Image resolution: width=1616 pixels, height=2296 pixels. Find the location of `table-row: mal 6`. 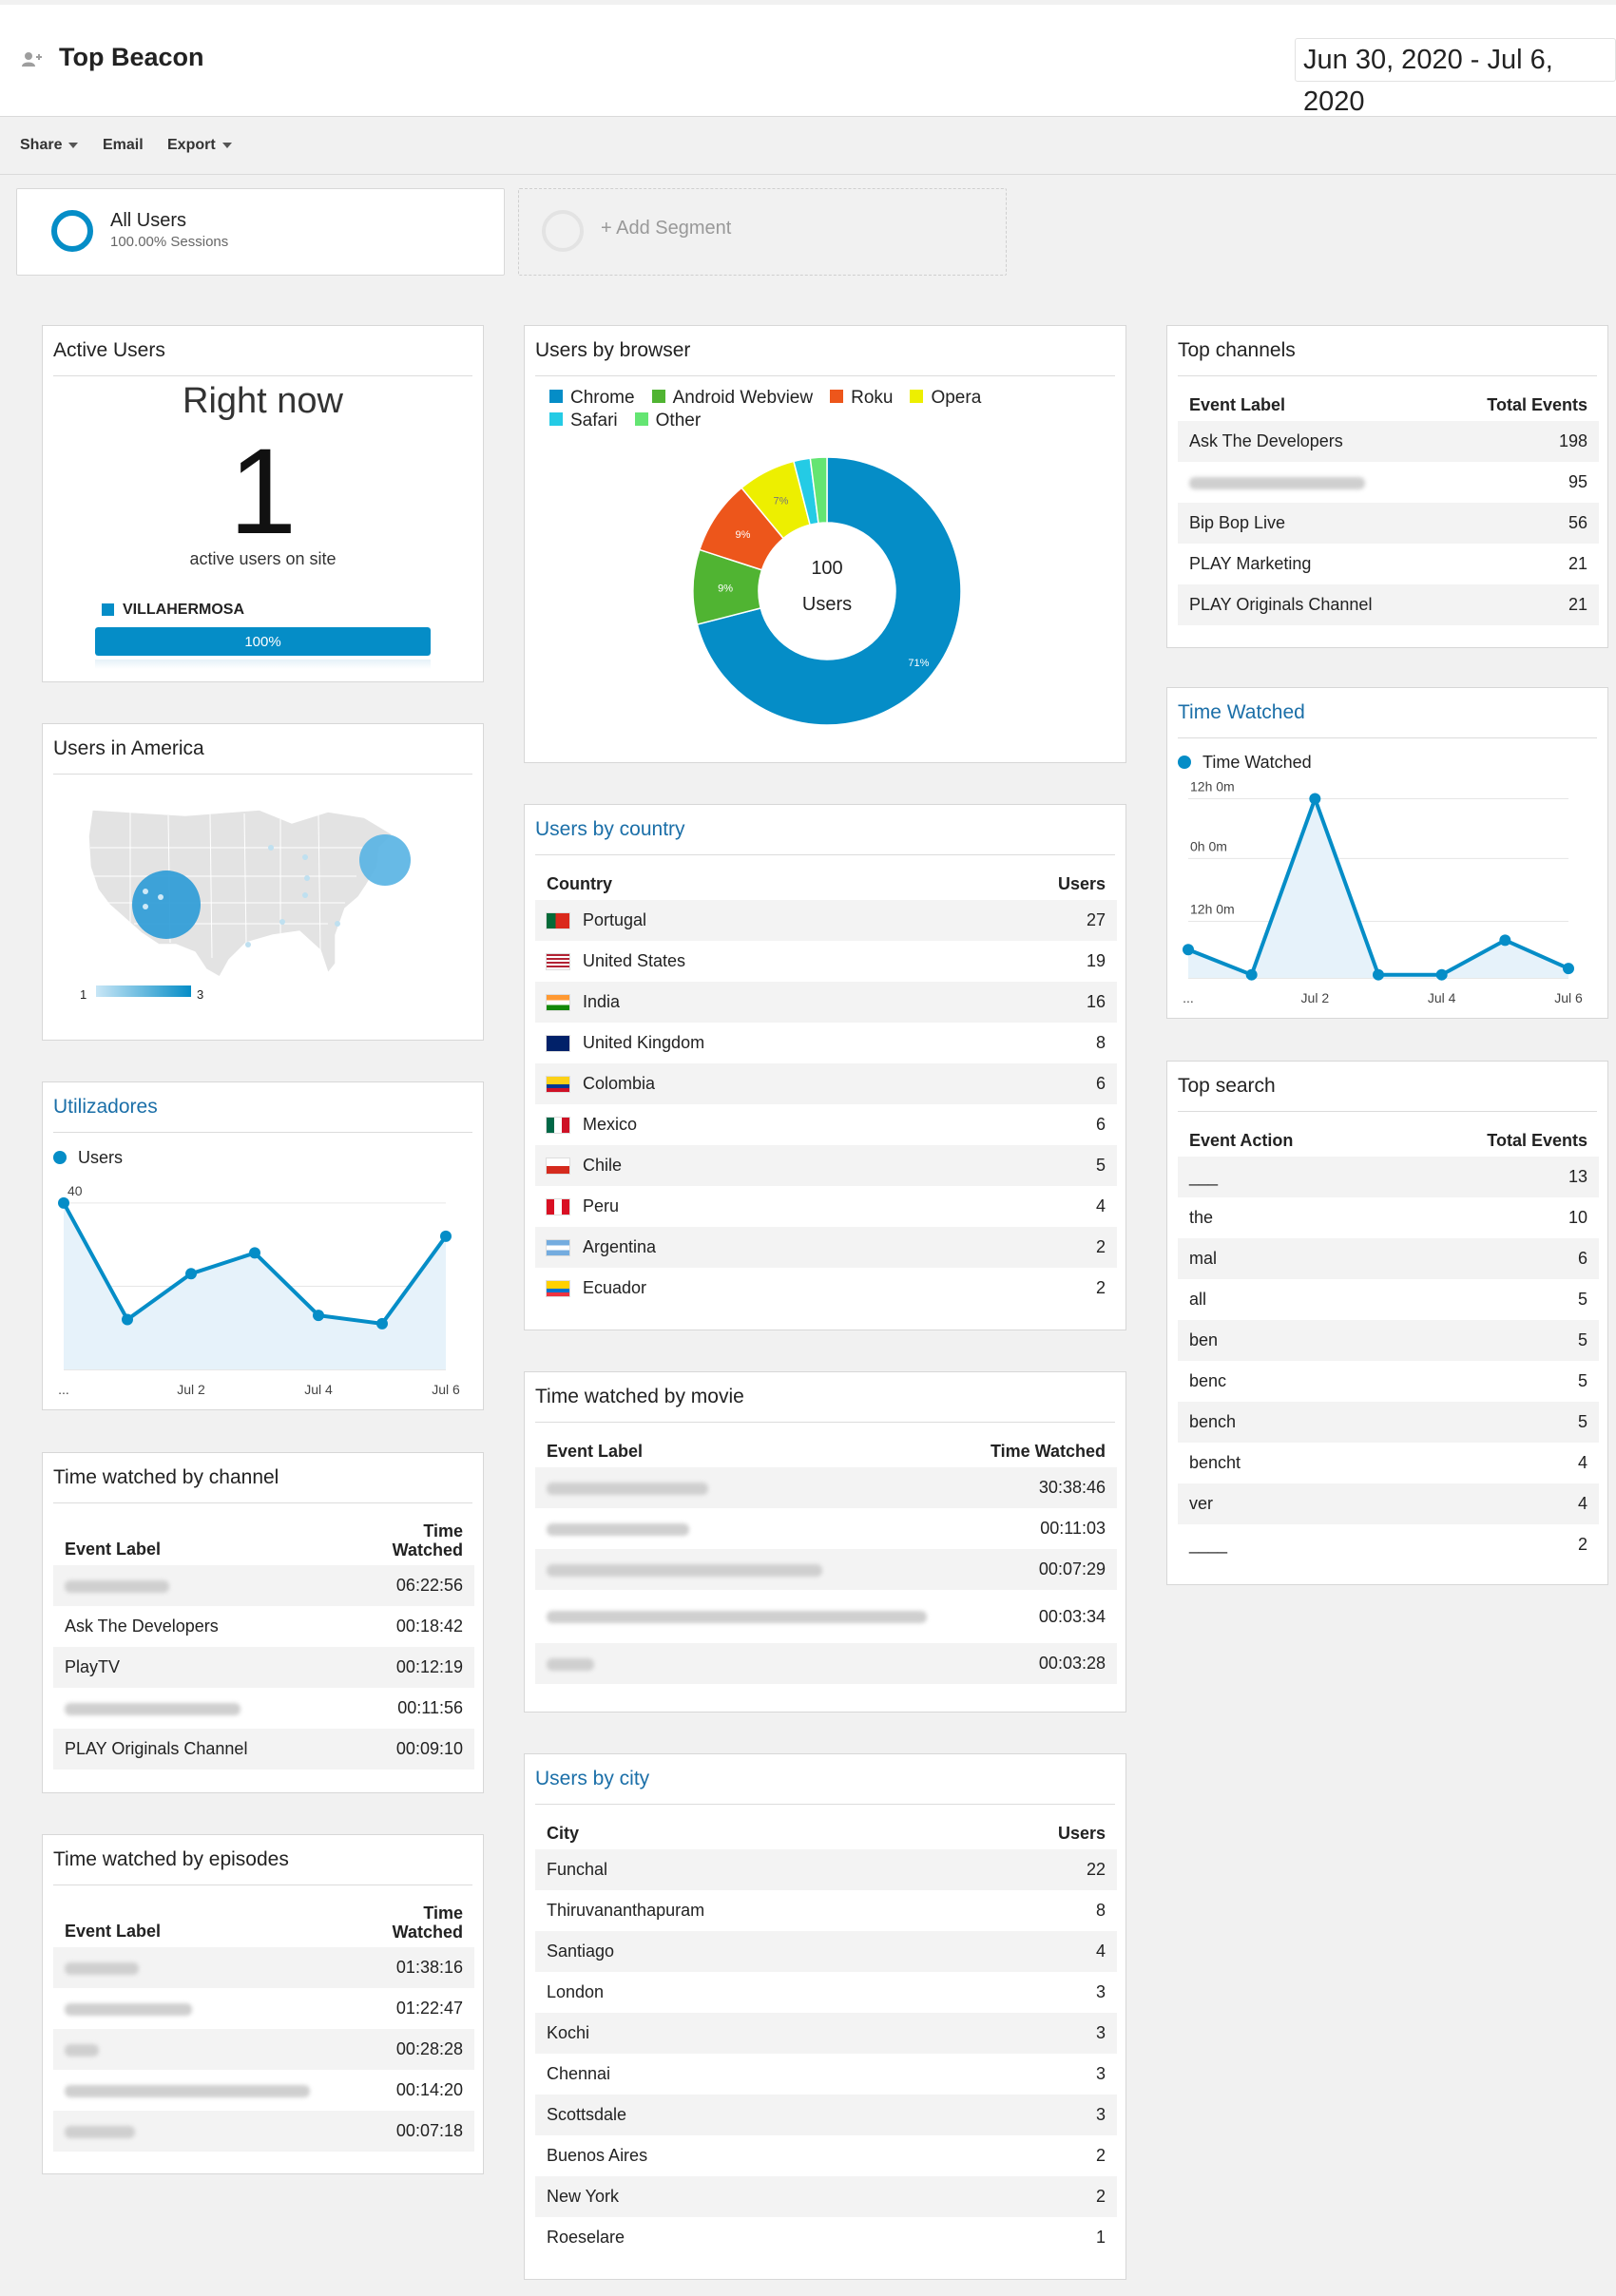

table-row: mal 6 is located at coordinates (1388, 1258).